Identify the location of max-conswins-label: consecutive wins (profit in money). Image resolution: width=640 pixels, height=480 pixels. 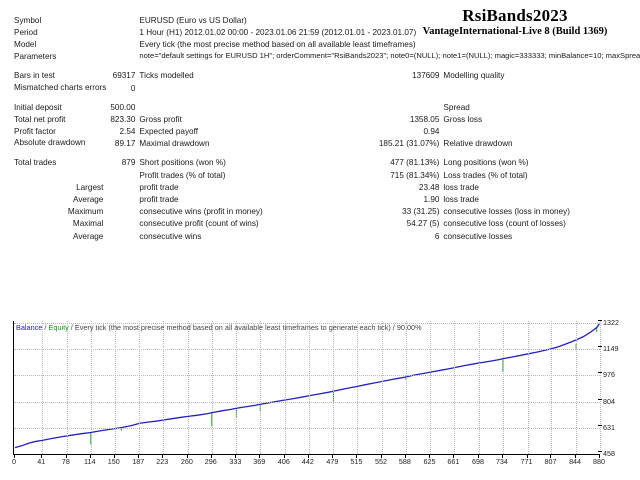
(201, 212).